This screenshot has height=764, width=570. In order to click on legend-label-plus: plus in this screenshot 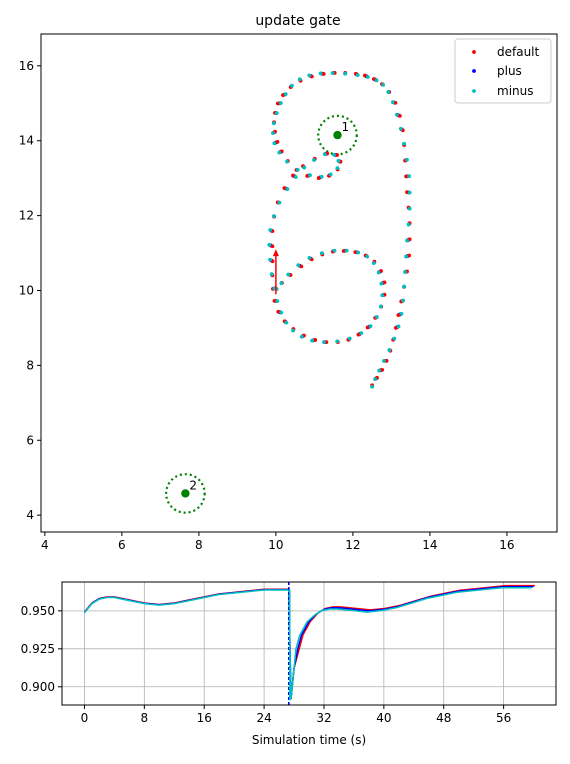, I will do `click(509, 71)`.